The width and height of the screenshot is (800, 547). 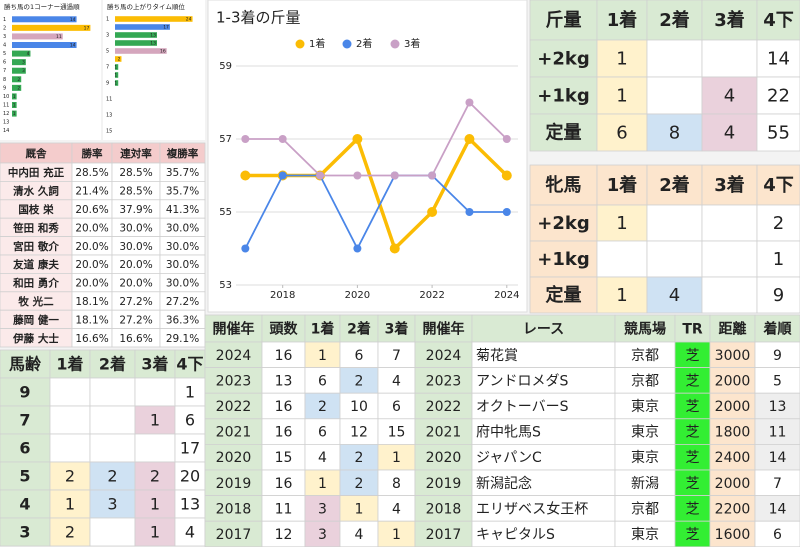 I want to click on y-tick-label: 59, so click(x=225, y=66).